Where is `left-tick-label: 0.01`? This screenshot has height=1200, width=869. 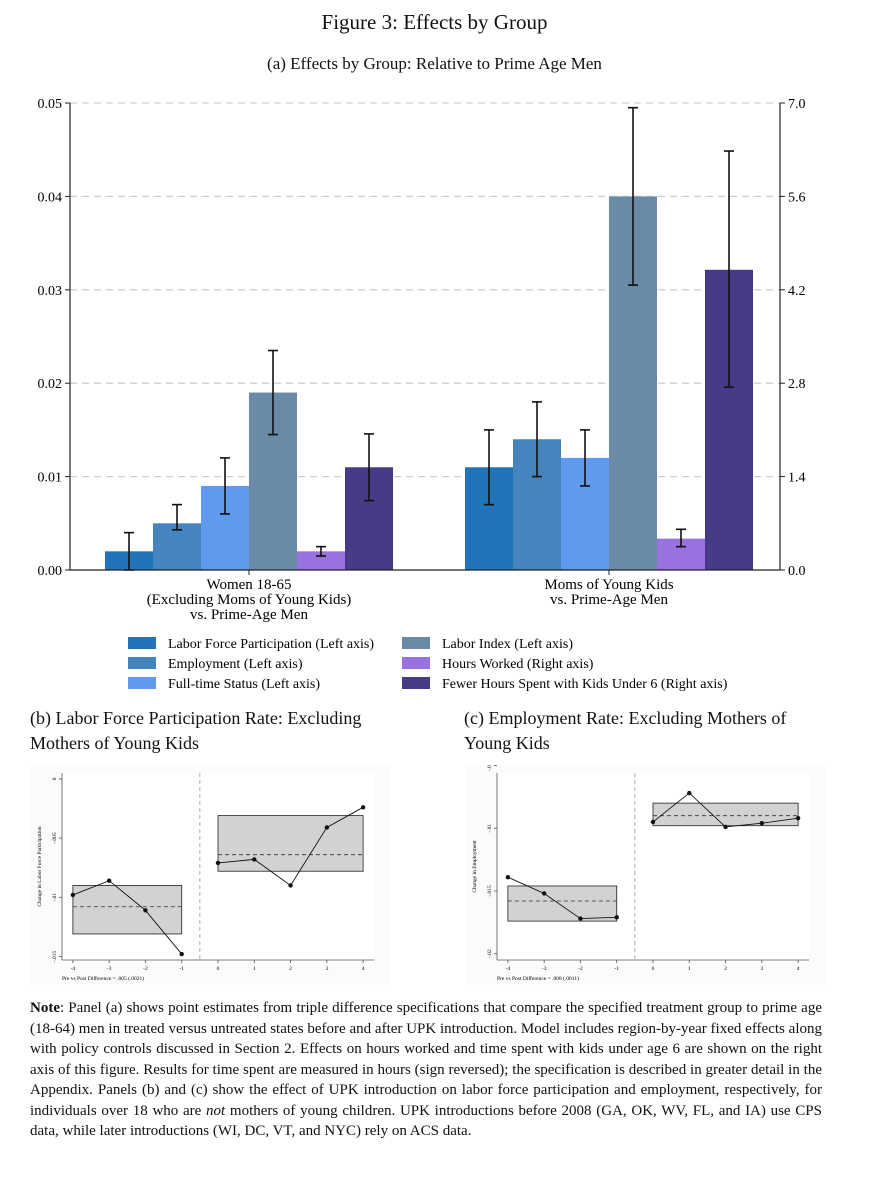
left-tick-label: 0.01 is located at coordinates (50, 478).